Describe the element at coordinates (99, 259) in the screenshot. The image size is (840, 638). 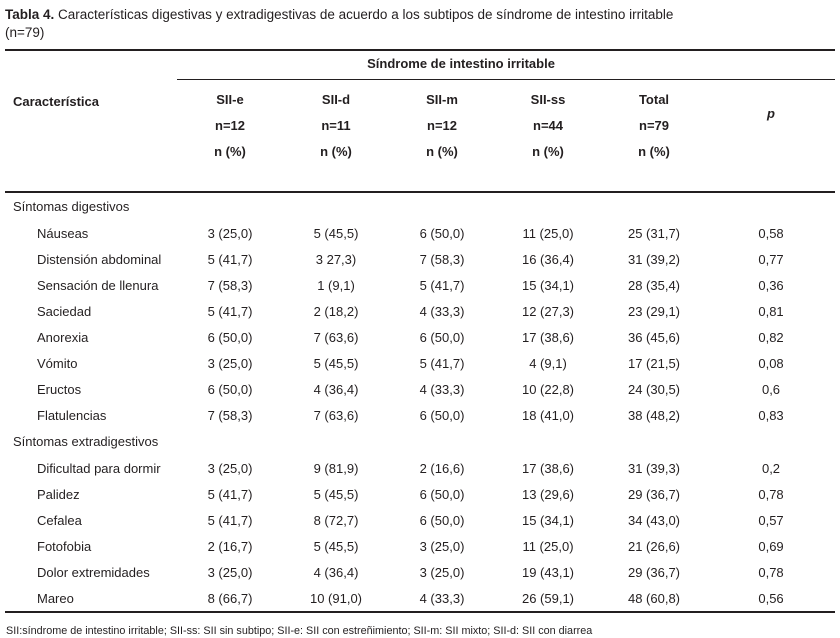
I see `row-label: Distensión abdominal` at that location.